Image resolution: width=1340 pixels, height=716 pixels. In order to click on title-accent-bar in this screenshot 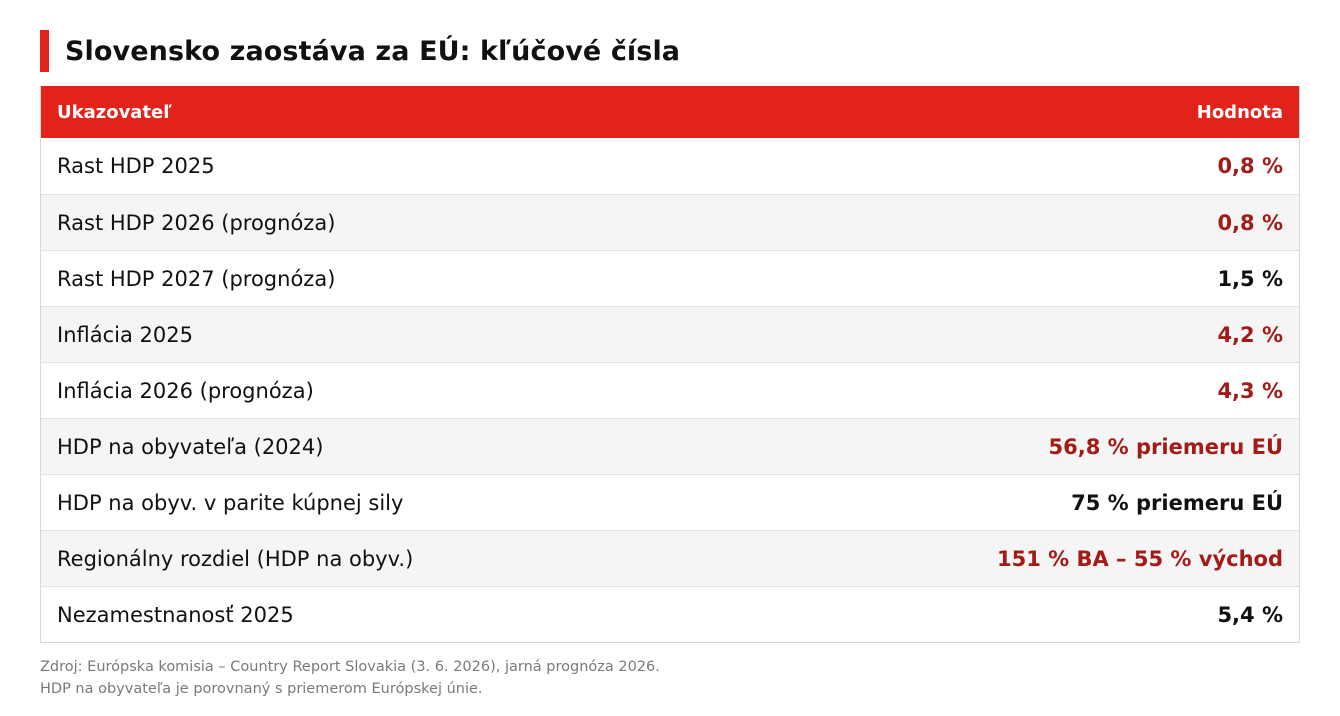, I will do `click(44, 51)`.